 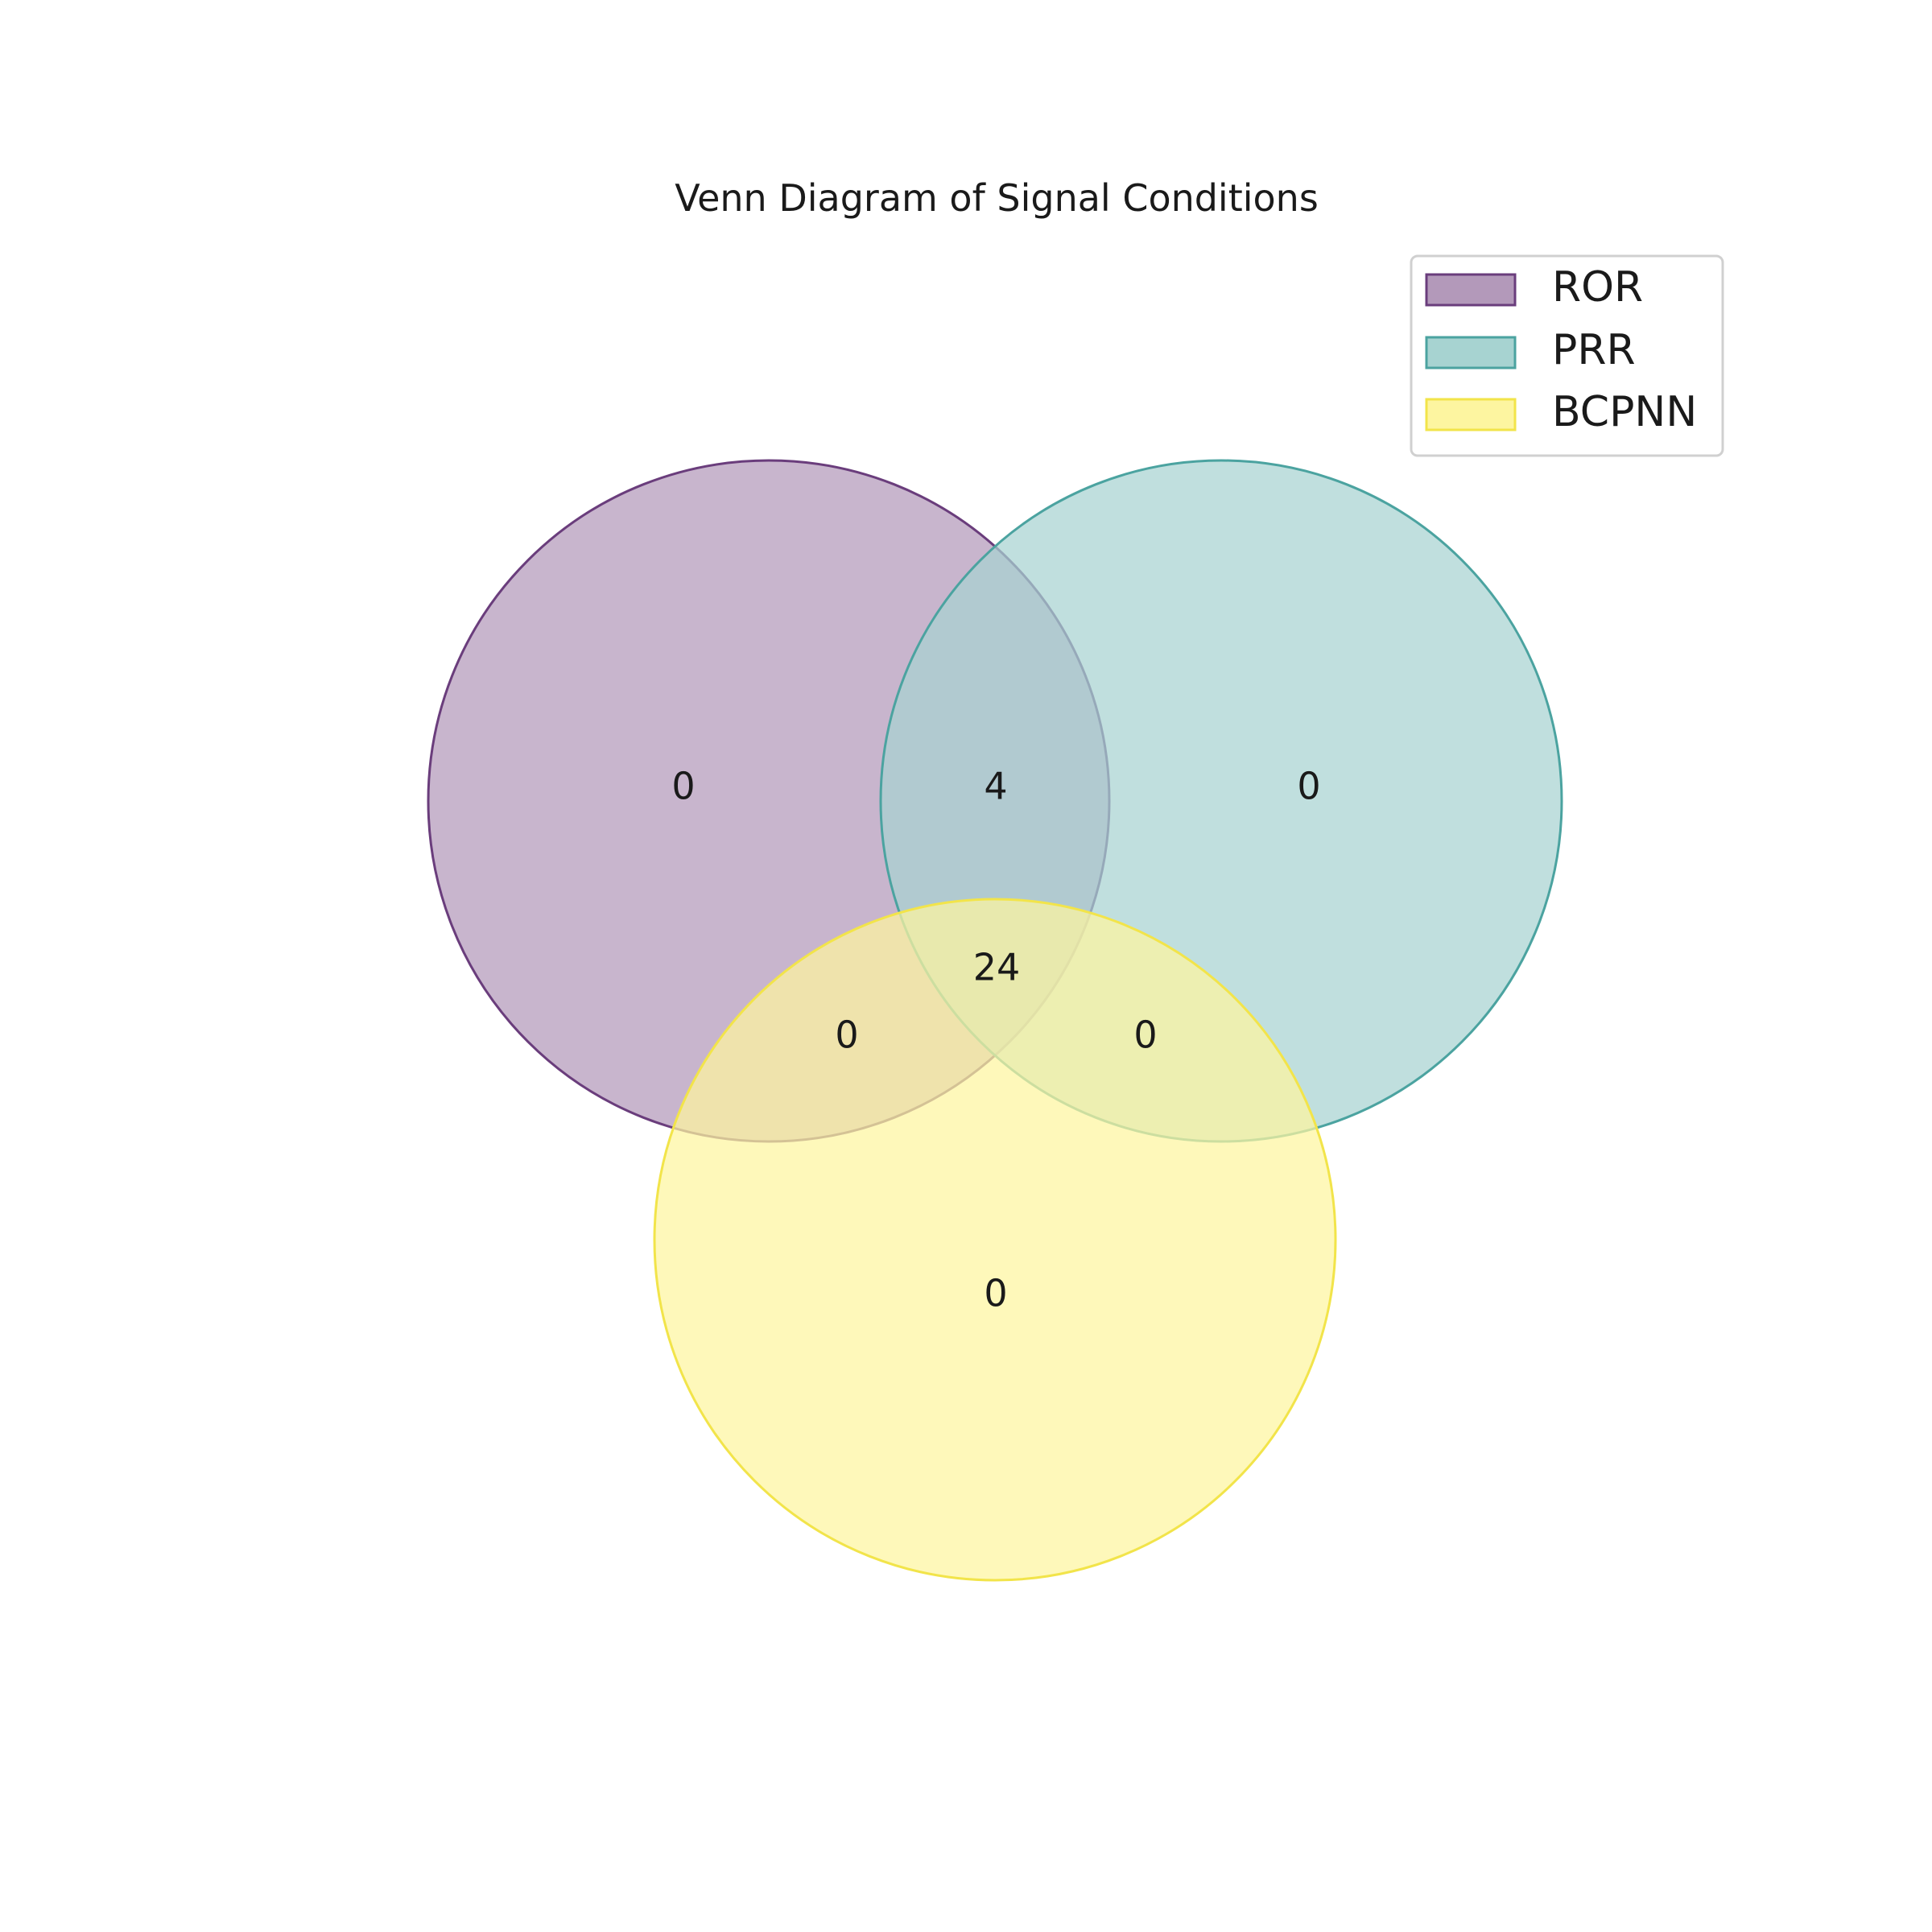 I want to click on legend-swatch-bcpnn, so click(x=1471, y=414).